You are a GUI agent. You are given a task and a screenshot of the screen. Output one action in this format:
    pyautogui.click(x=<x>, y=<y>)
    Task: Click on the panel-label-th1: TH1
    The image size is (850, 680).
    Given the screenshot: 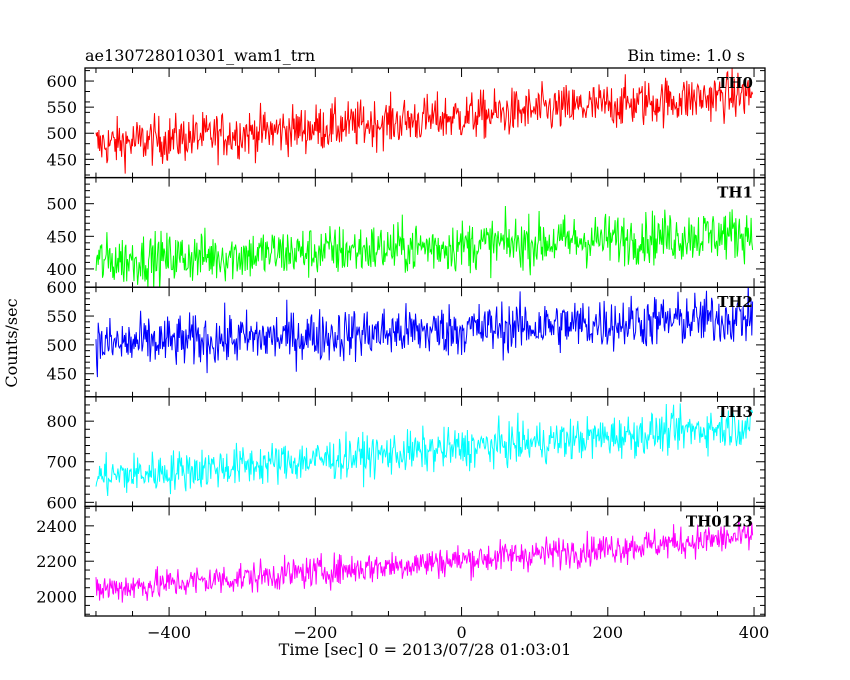 What is the action you would take?
    pyautogui.click(x=735, y=193)
    